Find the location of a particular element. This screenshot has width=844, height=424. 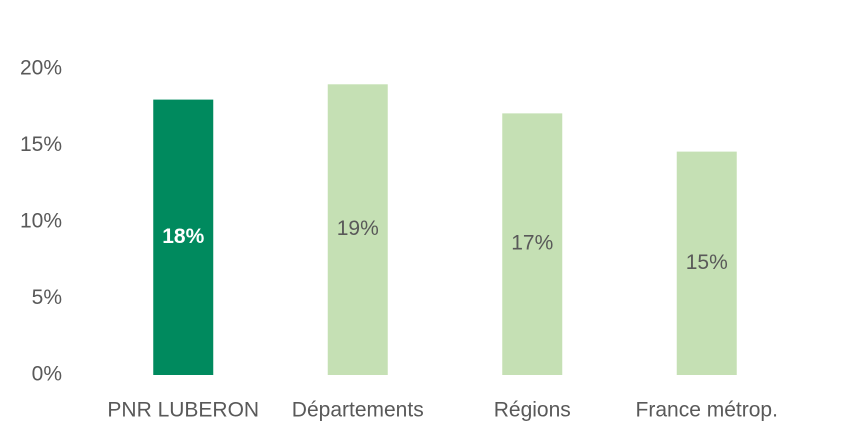

x-tick-label: France métrop. is located at coordinates (707, 410).